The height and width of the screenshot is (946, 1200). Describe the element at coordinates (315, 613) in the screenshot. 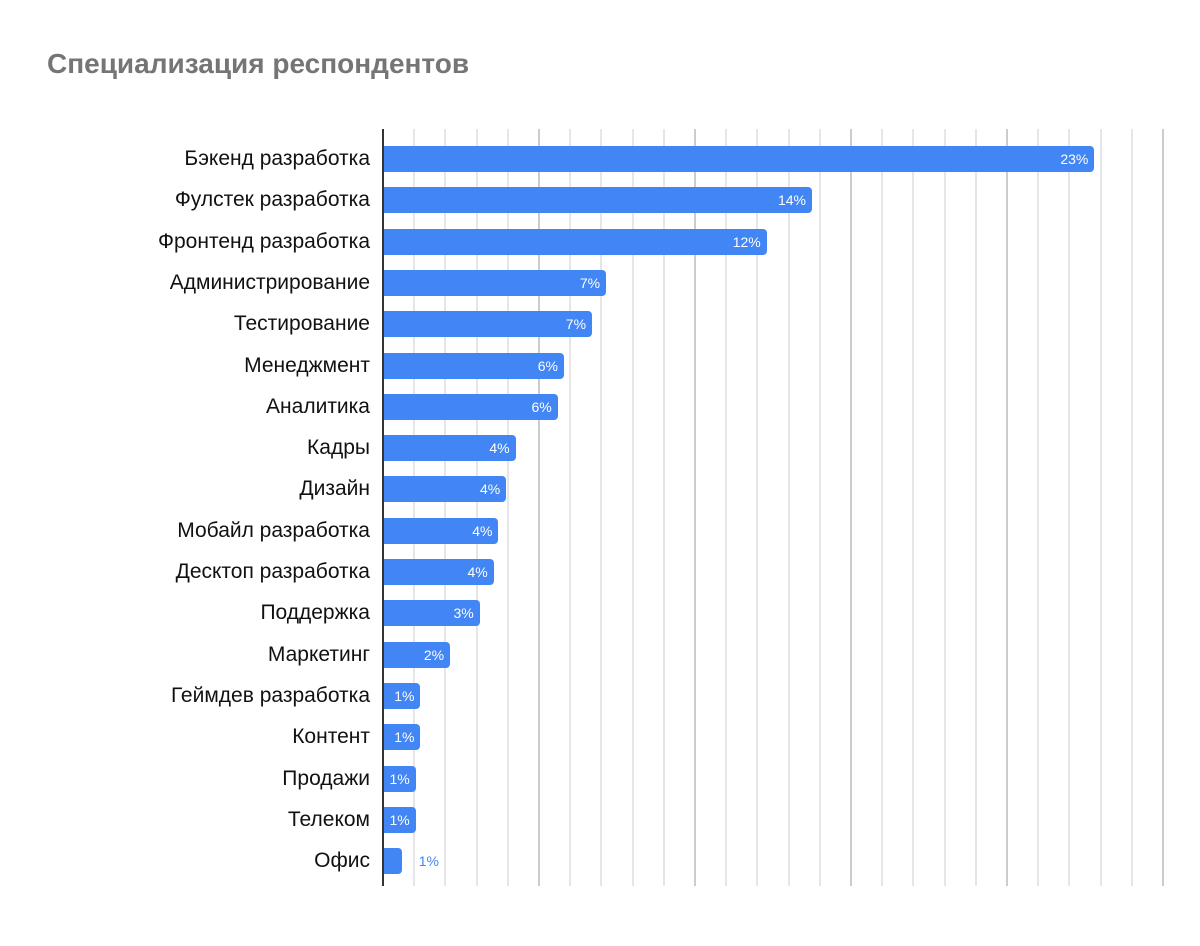

I see `category-label: Поддержка` at that location.